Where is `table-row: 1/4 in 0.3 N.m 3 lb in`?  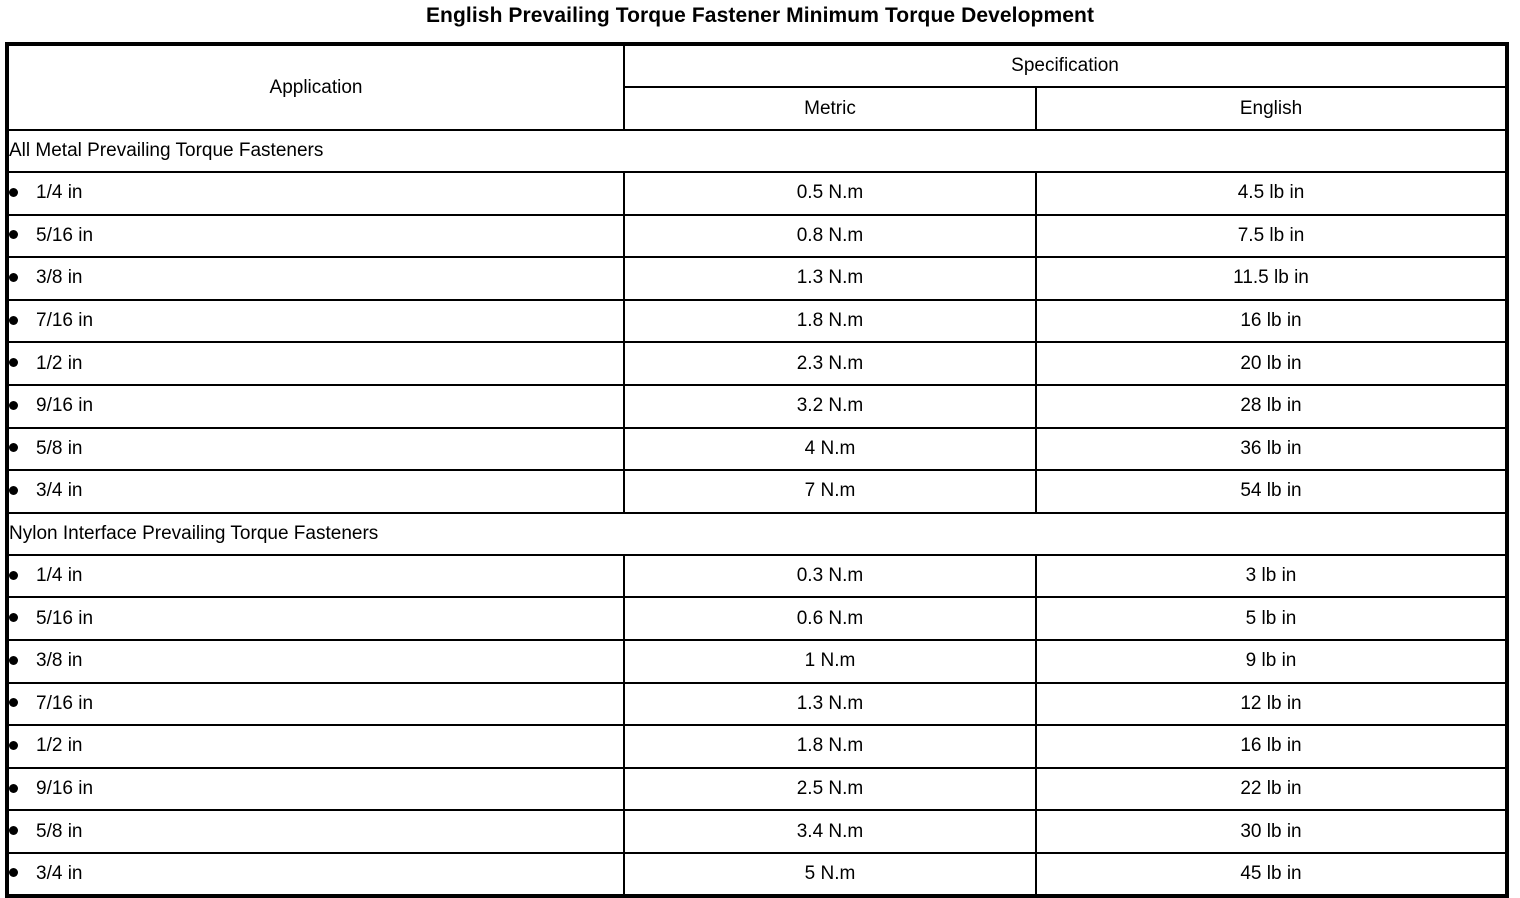 table-row: 1/4 in 0.3 N.m 3 lb in is located at coordinates (757, 576).